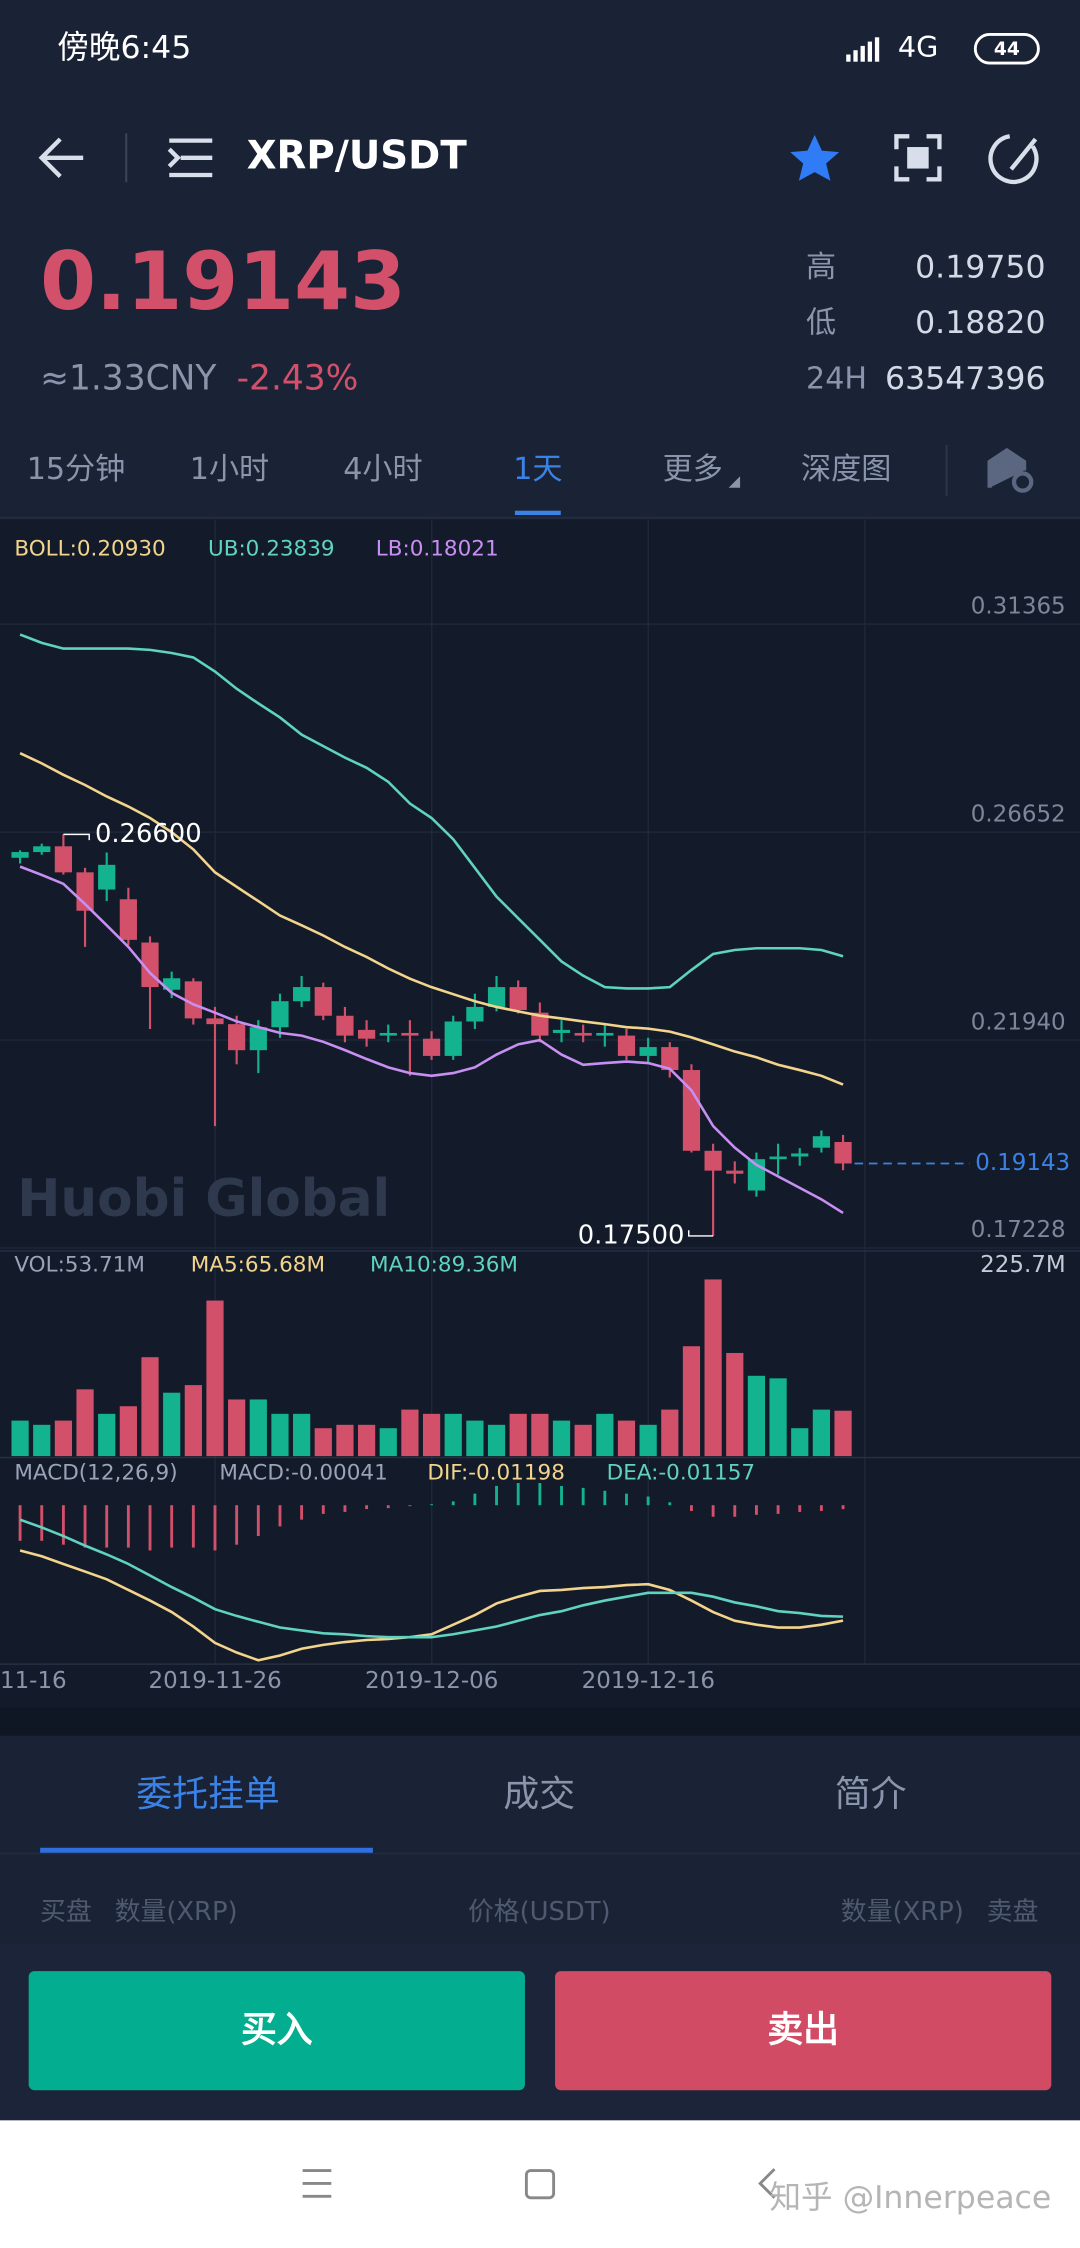 This screenshot has height=2248, width=1080. What do you see at coordinates (1018, 1022) in the screenshot?
I see `y-tick-label: 0.21940` at bounding box center [1018, 1022].